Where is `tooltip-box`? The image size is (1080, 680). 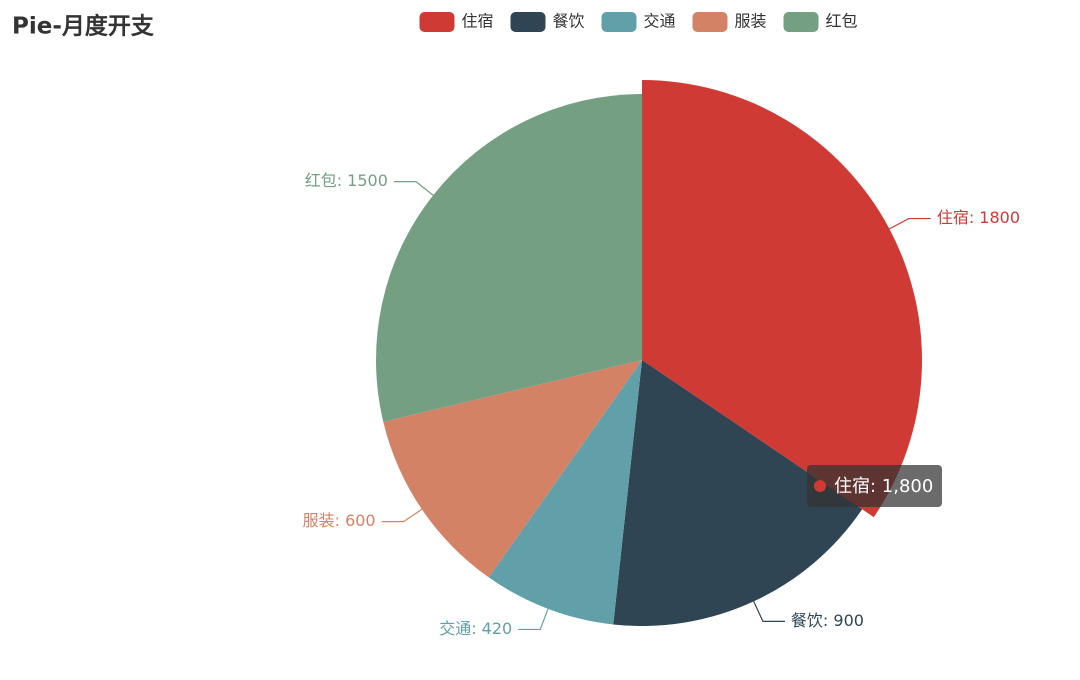
tooltip-box is located at coordinates (874, 486).